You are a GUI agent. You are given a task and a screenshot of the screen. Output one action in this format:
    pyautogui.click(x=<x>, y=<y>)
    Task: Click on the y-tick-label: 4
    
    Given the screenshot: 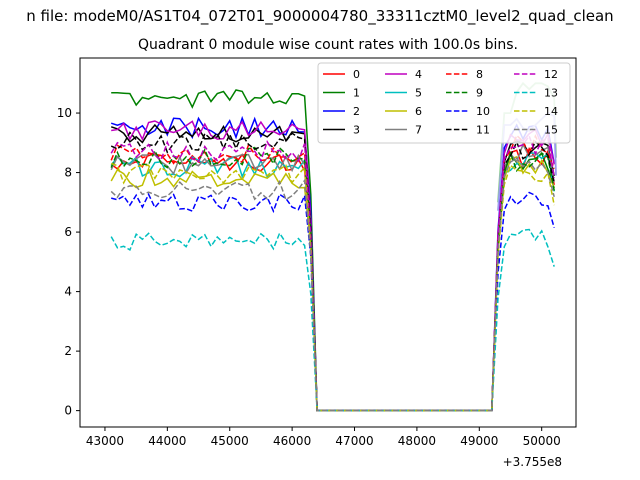 What is the action you would take?
    pyautogui.click(x=68, y=292)
    